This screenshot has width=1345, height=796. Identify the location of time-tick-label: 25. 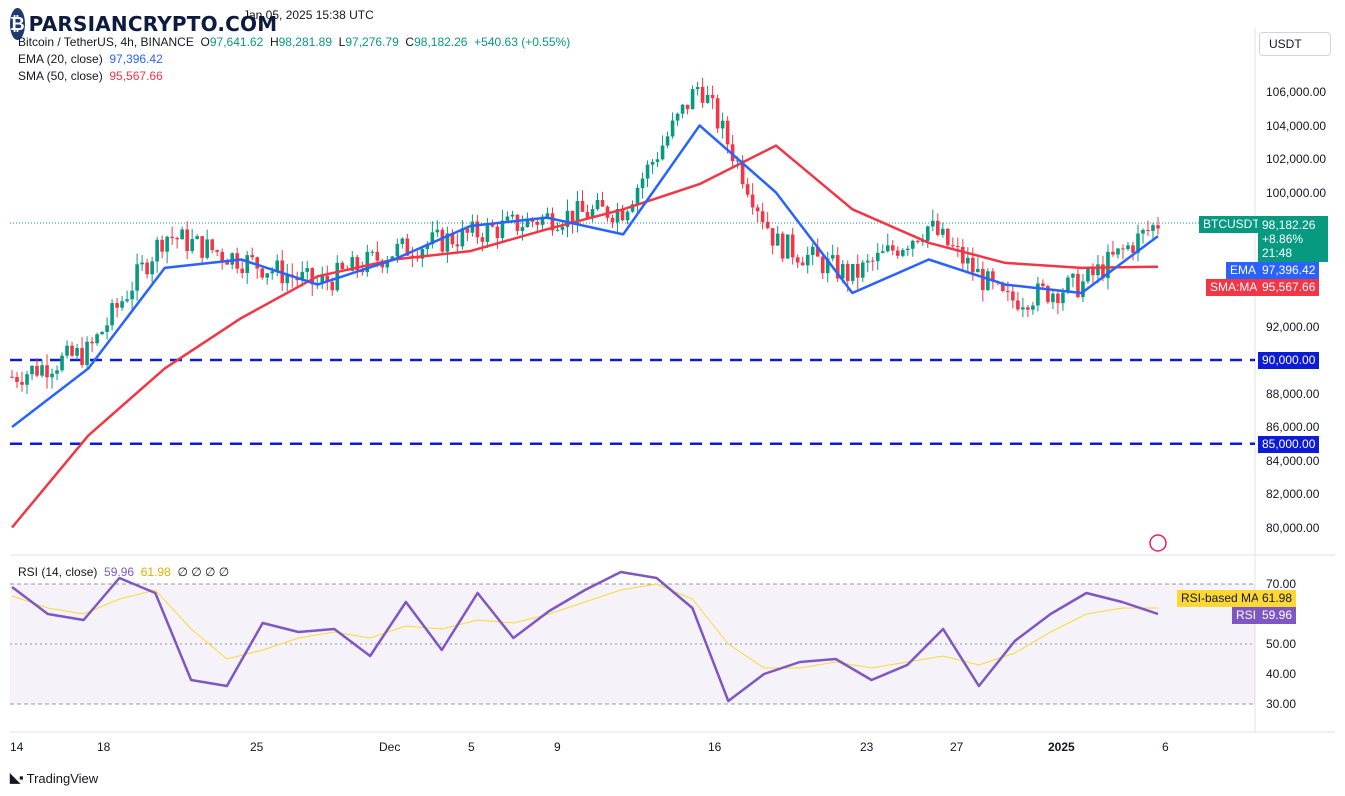
(257, 747).